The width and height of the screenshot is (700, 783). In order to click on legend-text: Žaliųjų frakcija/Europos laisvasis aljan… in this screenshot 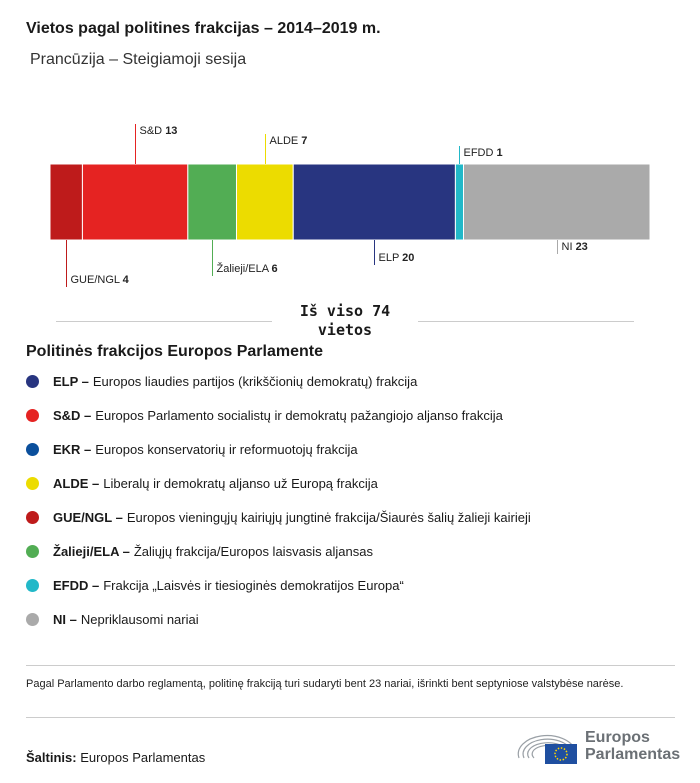, I will do `click(253, 551)`.